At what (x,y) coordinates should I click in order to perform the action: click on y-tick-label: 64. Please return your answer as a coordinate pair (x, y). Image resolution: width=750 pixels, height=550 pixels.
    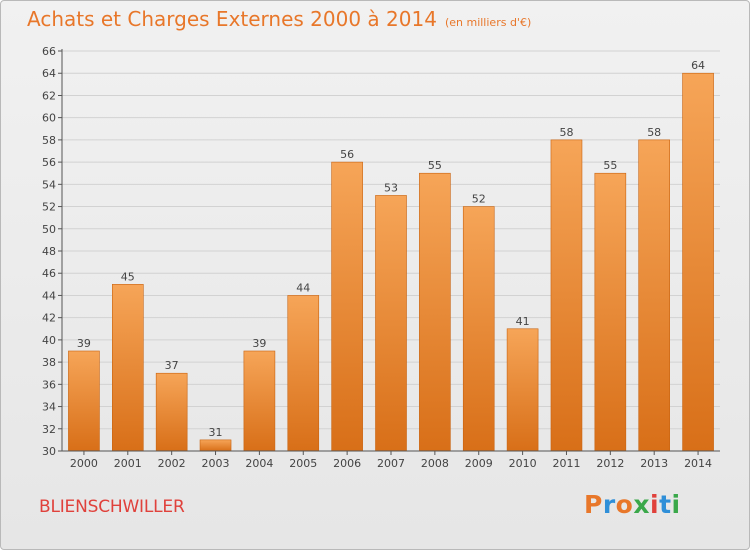
    Looking at the image, I should click on (49, 73).